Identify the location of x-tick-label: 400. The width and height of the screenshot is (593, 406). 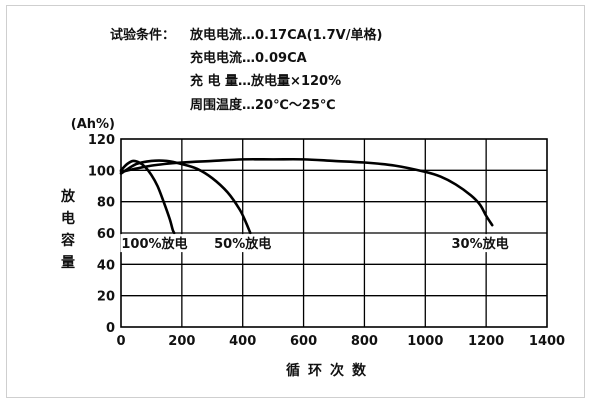
(242, 341).